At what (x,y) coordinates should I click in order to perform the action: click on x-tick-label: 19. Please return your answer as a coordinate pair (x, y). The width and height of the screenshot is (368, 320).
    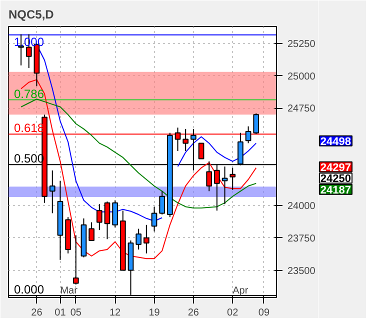
    Looking at the image, I should click on (154, 313).